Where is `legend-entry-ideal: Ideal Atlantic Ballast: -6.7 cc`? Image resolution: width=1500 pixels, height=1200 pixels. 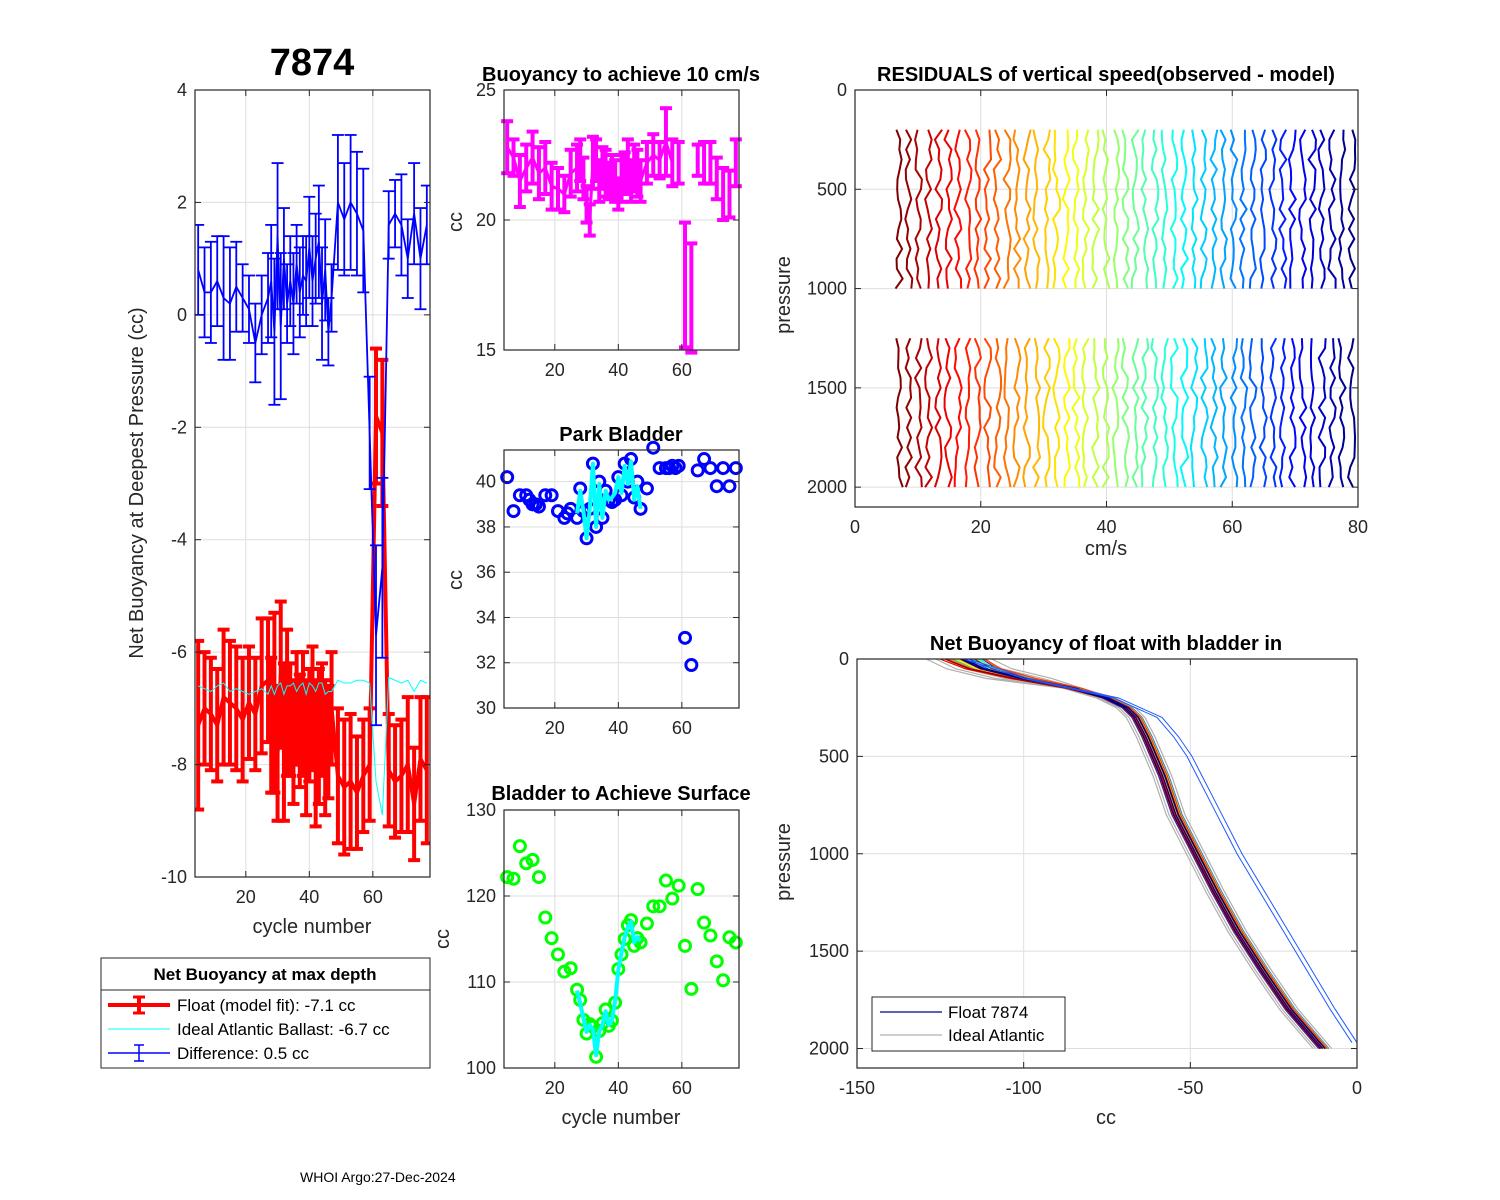
legend-entry-ideal: Ideal Atlantic Ballast: -6.7 cc is located at coordinates (249, 1029).